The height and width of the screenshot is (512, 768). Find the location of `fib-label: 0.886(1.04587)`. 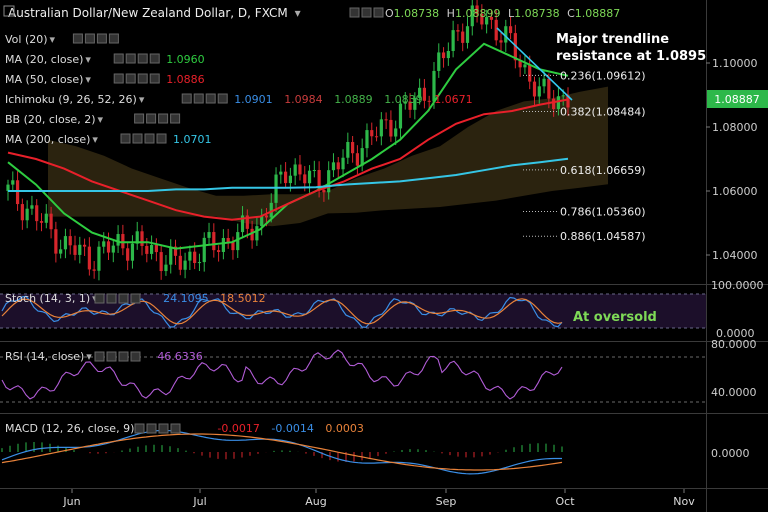

fib-label: 0.886(1.04587) is located at coordinates (603, 236).